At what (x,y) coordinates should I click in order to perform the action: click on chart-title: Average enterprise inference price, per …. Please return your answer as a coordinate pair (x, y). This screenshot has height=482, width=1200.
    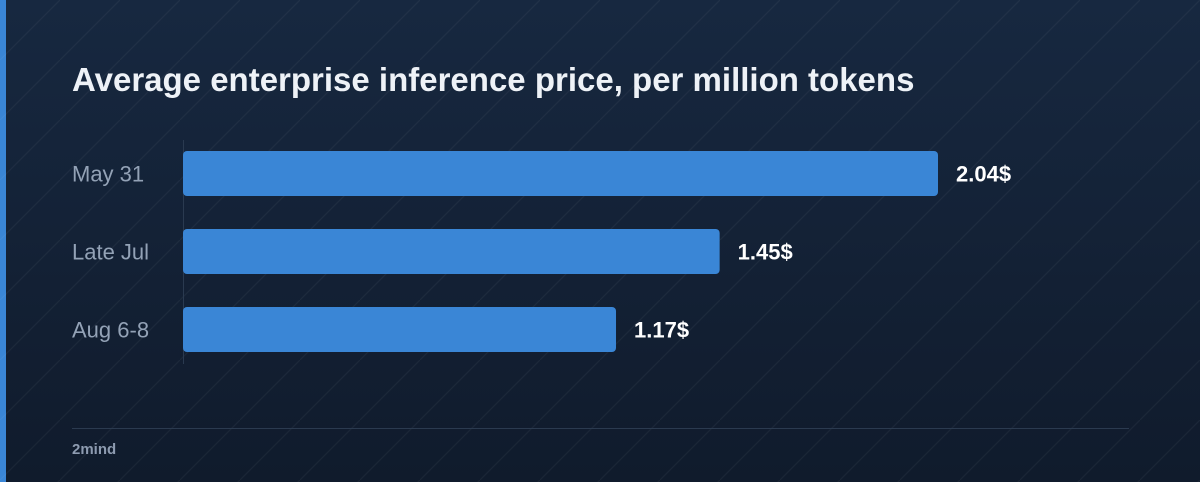
    Looking at the image, I should click on (493, 79).